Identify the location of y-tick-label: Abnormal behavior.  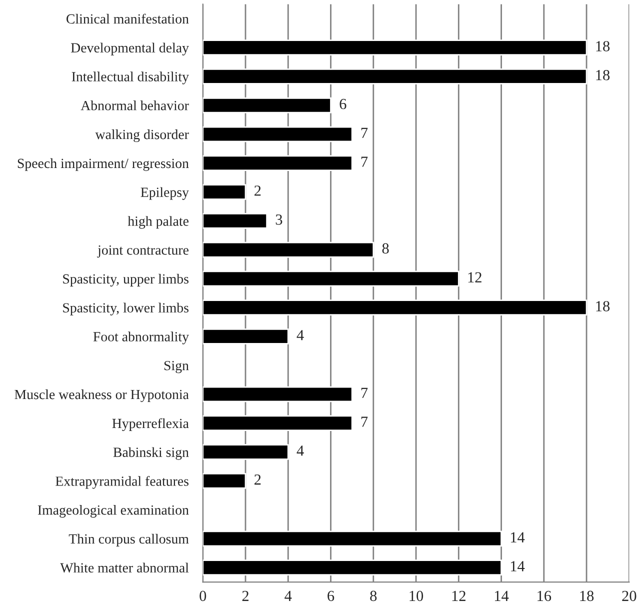
(134, 105).